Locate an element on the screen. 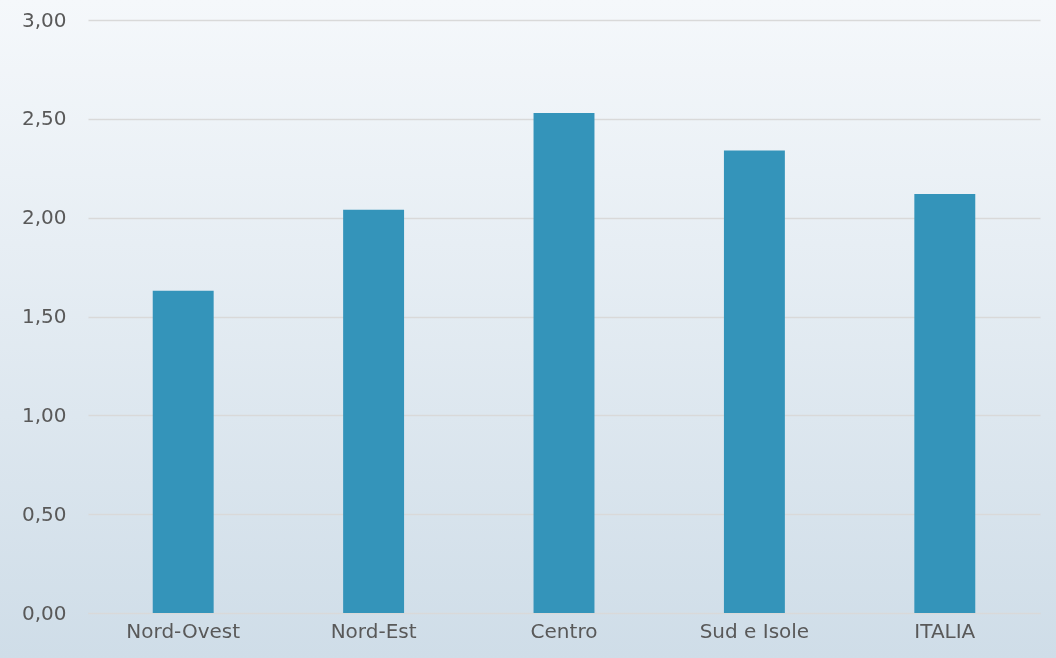 The width and height of the screenshot is (1056, 658). x-tick-label: ITALIA is located at coordinates (945, 630).